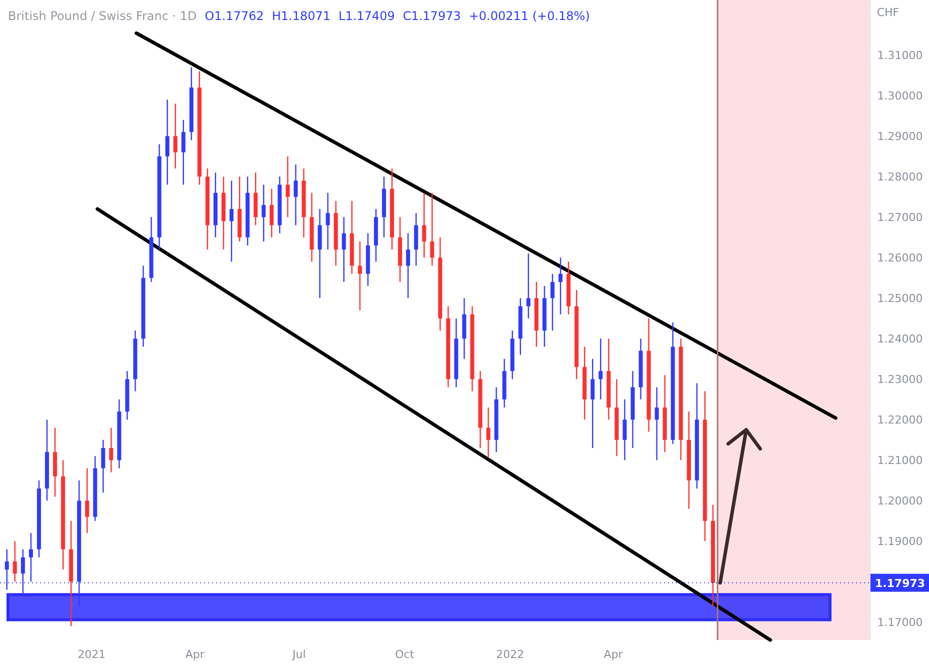 The image size is (929, 664). What do you see at coordinates (900, 258) in the screenshot?
I see `y-tick-label: 1.26000` at bounding box center [900, 258].